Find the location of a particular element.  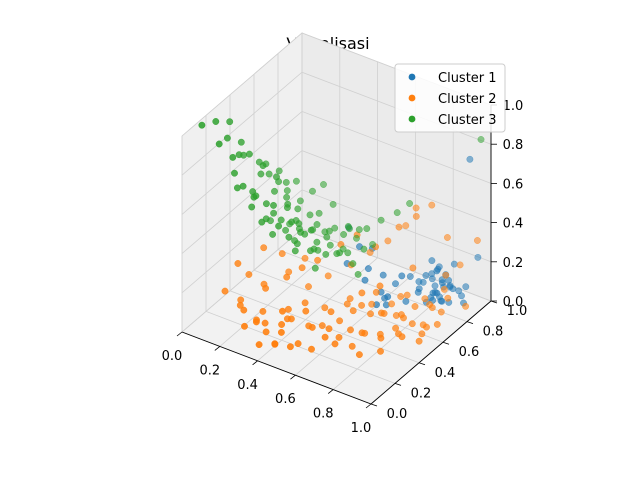

y-tick-label: 0.6 is located at coordinates (469, 352).